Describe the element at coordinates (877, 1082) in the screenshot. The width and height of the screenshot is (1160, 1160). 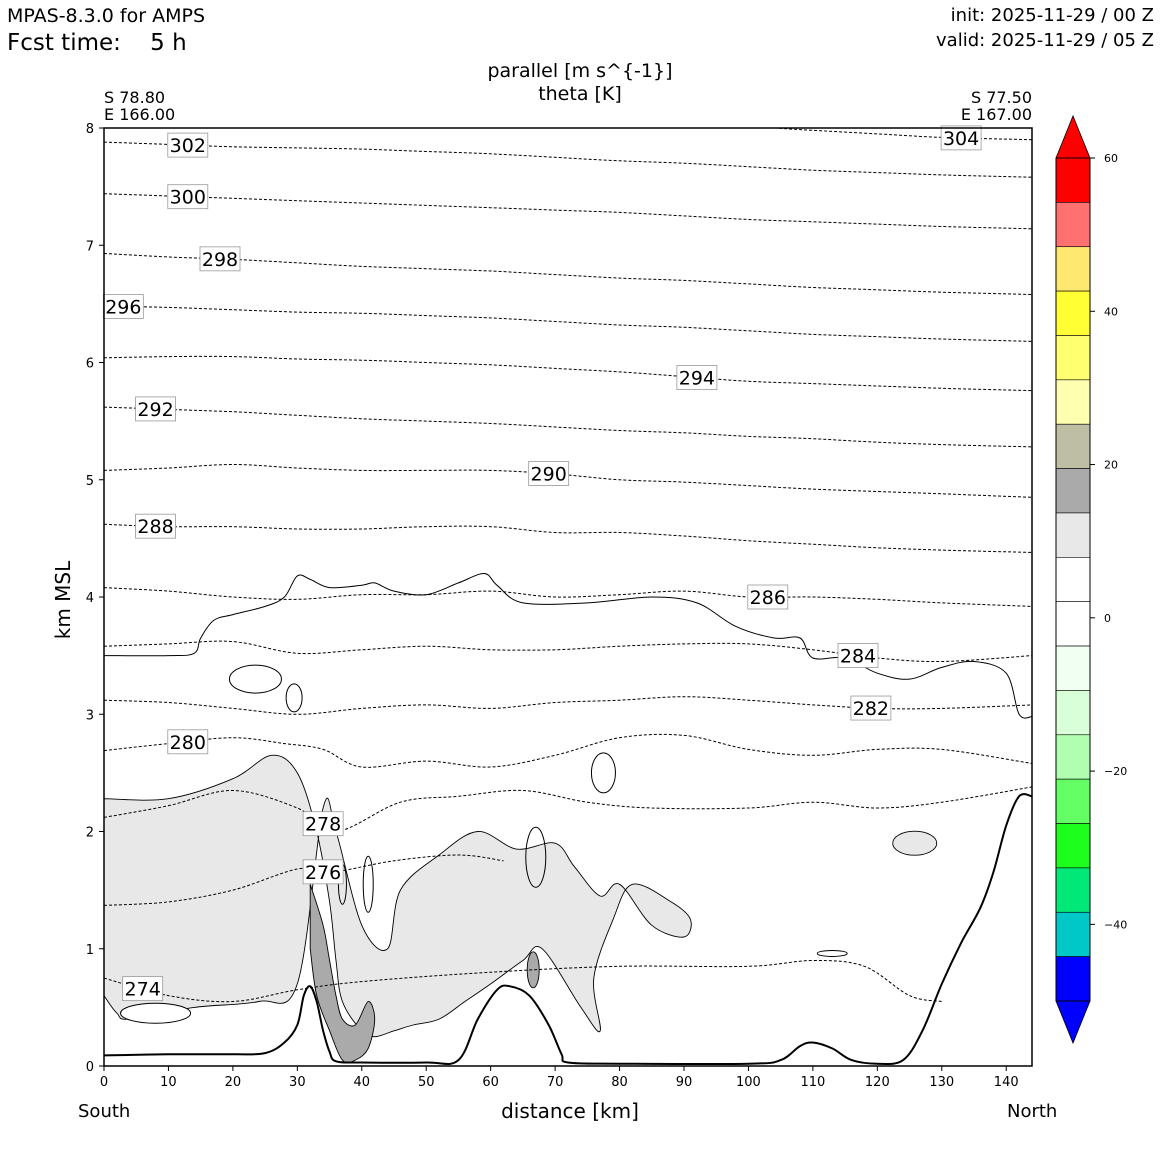
I see `x-tick-label: 120` at that location.